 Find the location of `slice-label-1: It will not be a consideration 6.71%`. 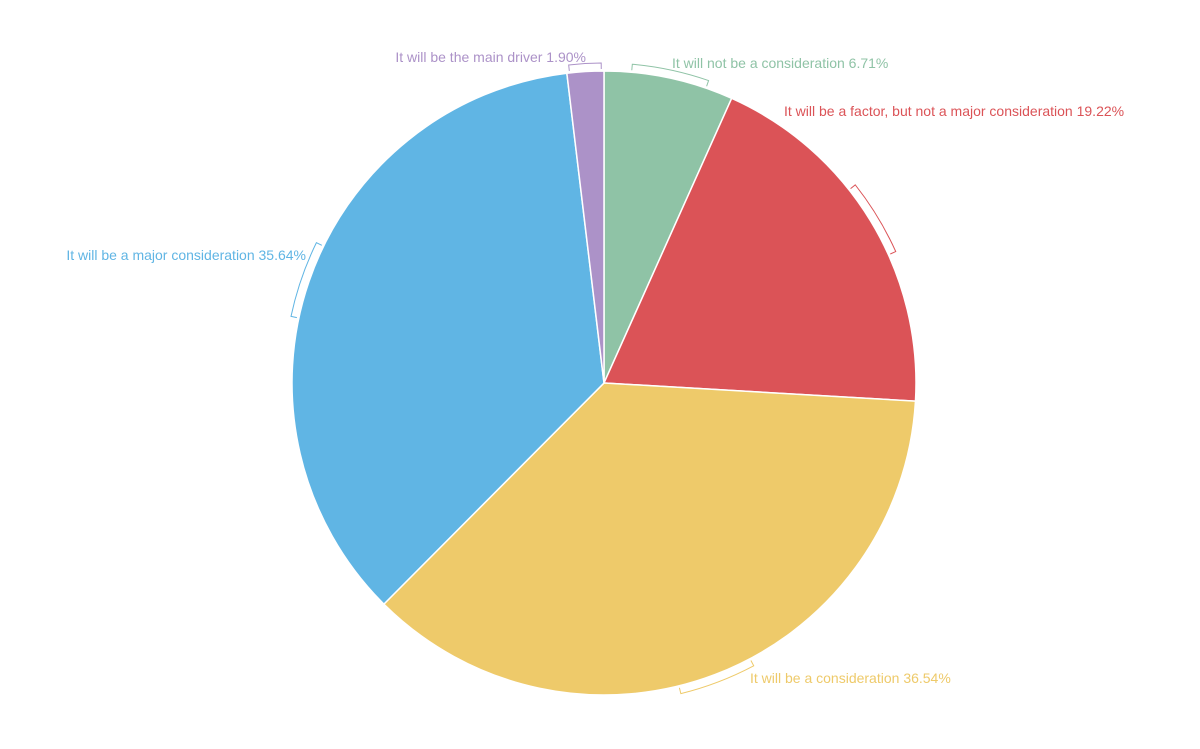

slice-label-1: It will not be a consideration 6.71% is located at coordinates (780, 63).